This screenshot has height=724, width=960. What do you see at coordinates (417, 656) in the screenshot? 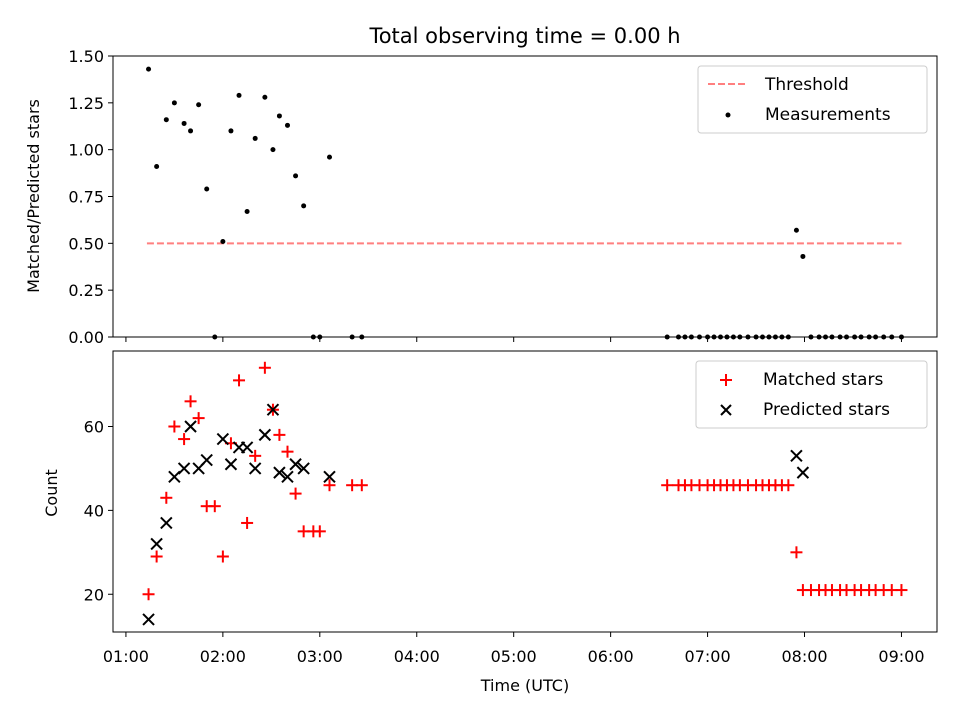
I see `x-tick-label: 04:00` at bounding box center [417, 656].